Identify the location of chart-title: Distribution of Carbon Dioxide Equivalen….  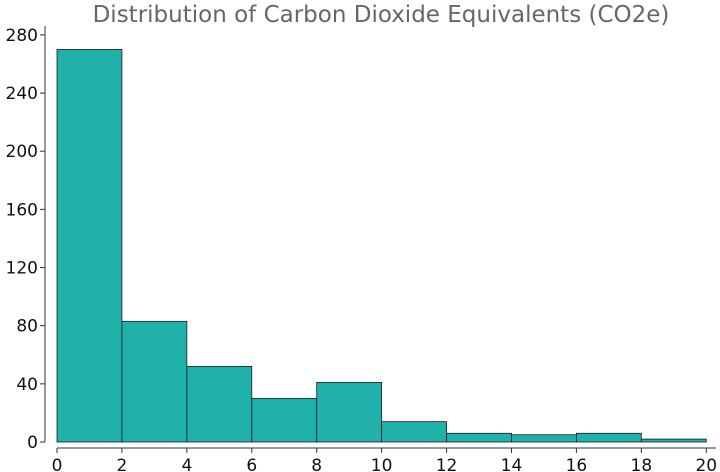
(381, 15).